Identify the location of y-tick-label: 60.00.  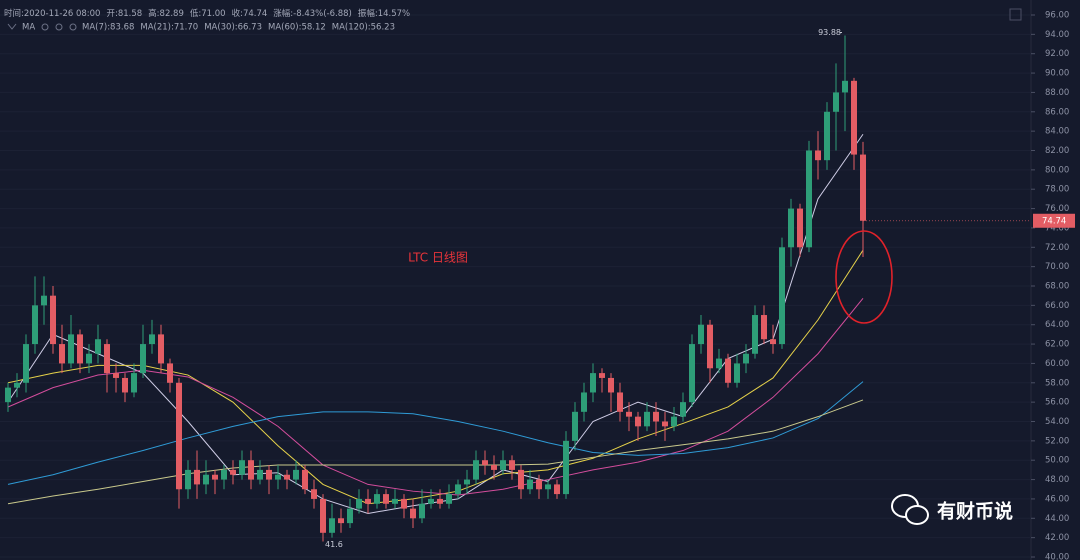
(1057, 364).